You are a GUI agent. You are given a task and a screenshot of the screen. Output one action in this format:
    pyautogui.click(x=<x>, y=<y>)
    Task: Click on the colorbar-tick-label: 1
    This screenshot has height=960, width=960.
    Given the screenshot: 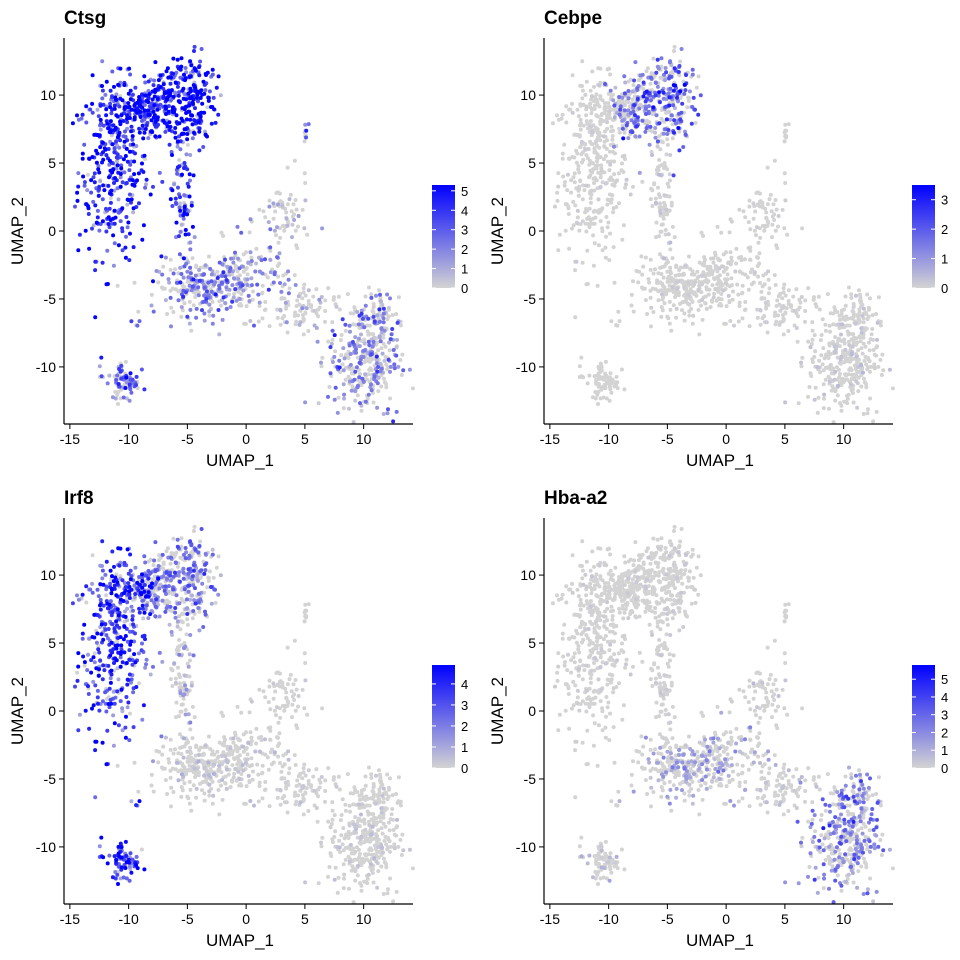 What is the action you would take?
    pyautogui.click(x=464, y=269)
    